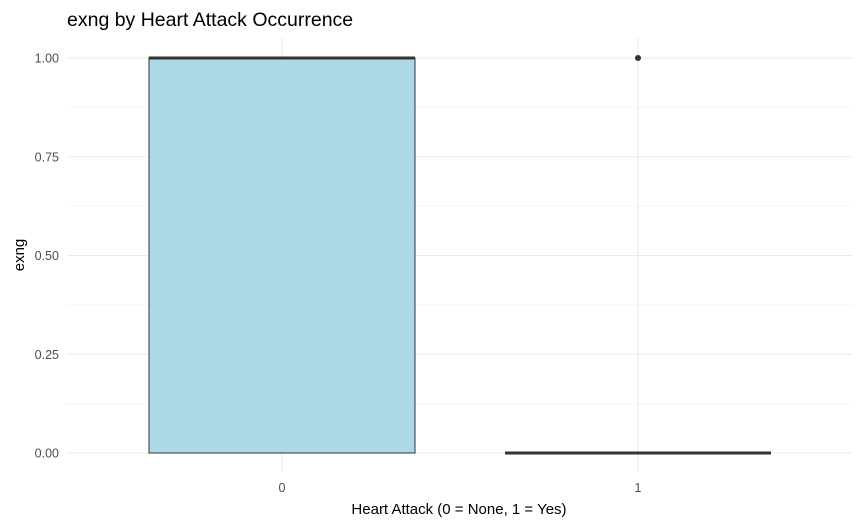 This screenshot has height=532, width=861. I want to click on x-tick-label: 1, so click(638, 488).